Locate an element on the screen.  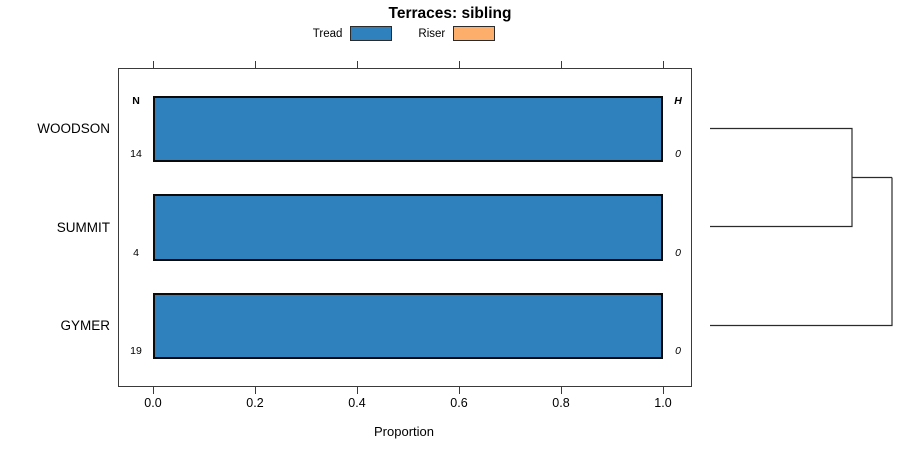
dendrogram-merge-gymer is located at coordinates (801, 252).